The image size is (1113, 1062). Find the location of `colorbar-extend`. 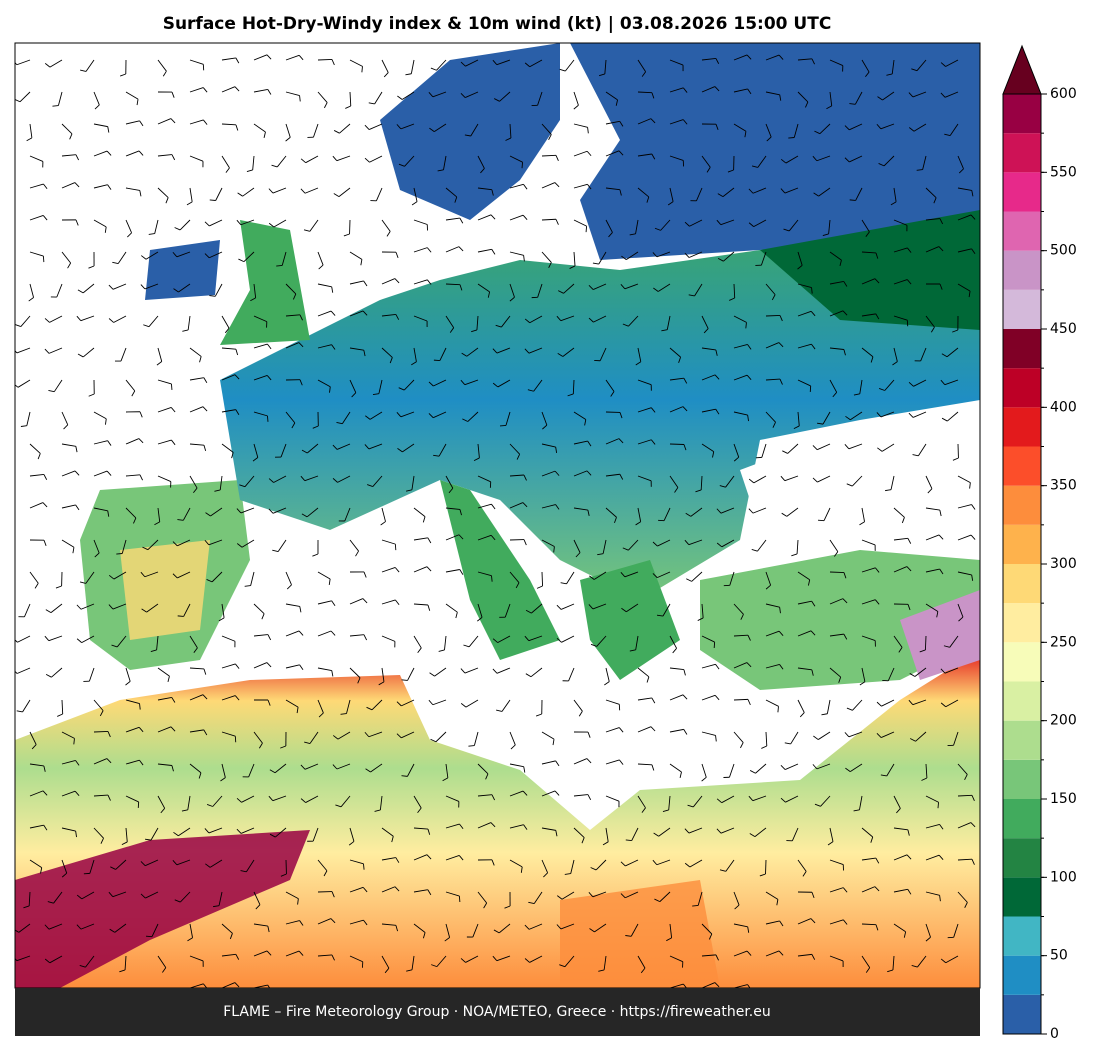

colorbar-extend is located at coordinates (1022, 70).